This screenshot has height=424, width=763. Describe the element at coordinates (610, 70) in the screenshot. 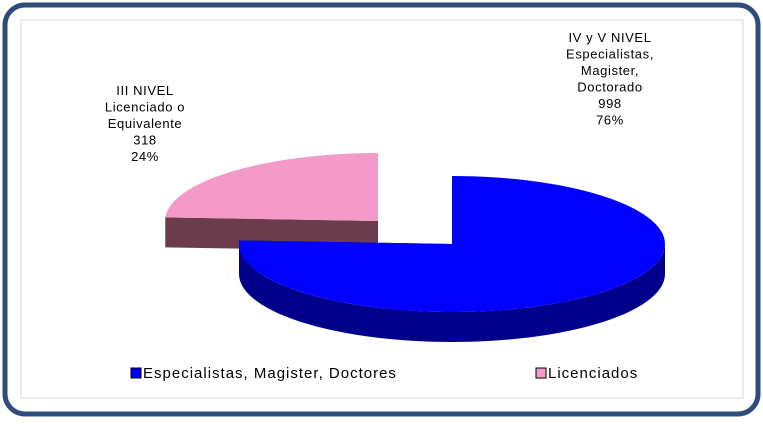

I see `data-label: Magister,` at that location.